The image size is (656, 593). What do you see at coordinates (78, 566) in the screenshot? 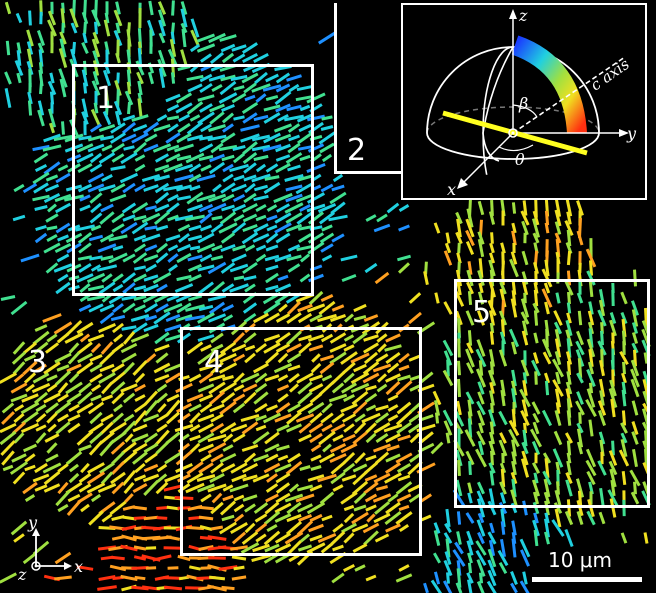
I see `corner-axis-x: x` at bounding box center [78, 566].